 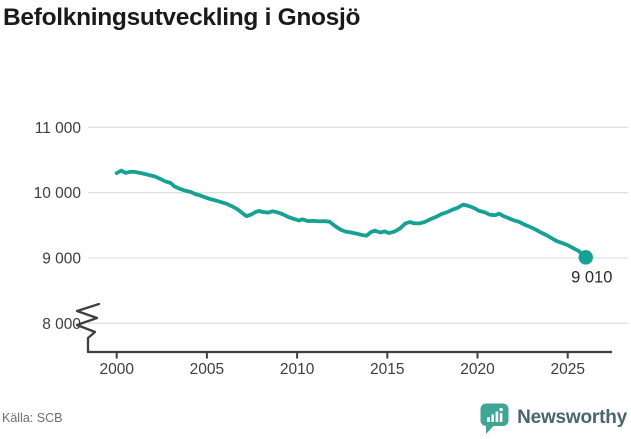 I want to click on source-text: Källa: SCB, so click(x=32, y=418).